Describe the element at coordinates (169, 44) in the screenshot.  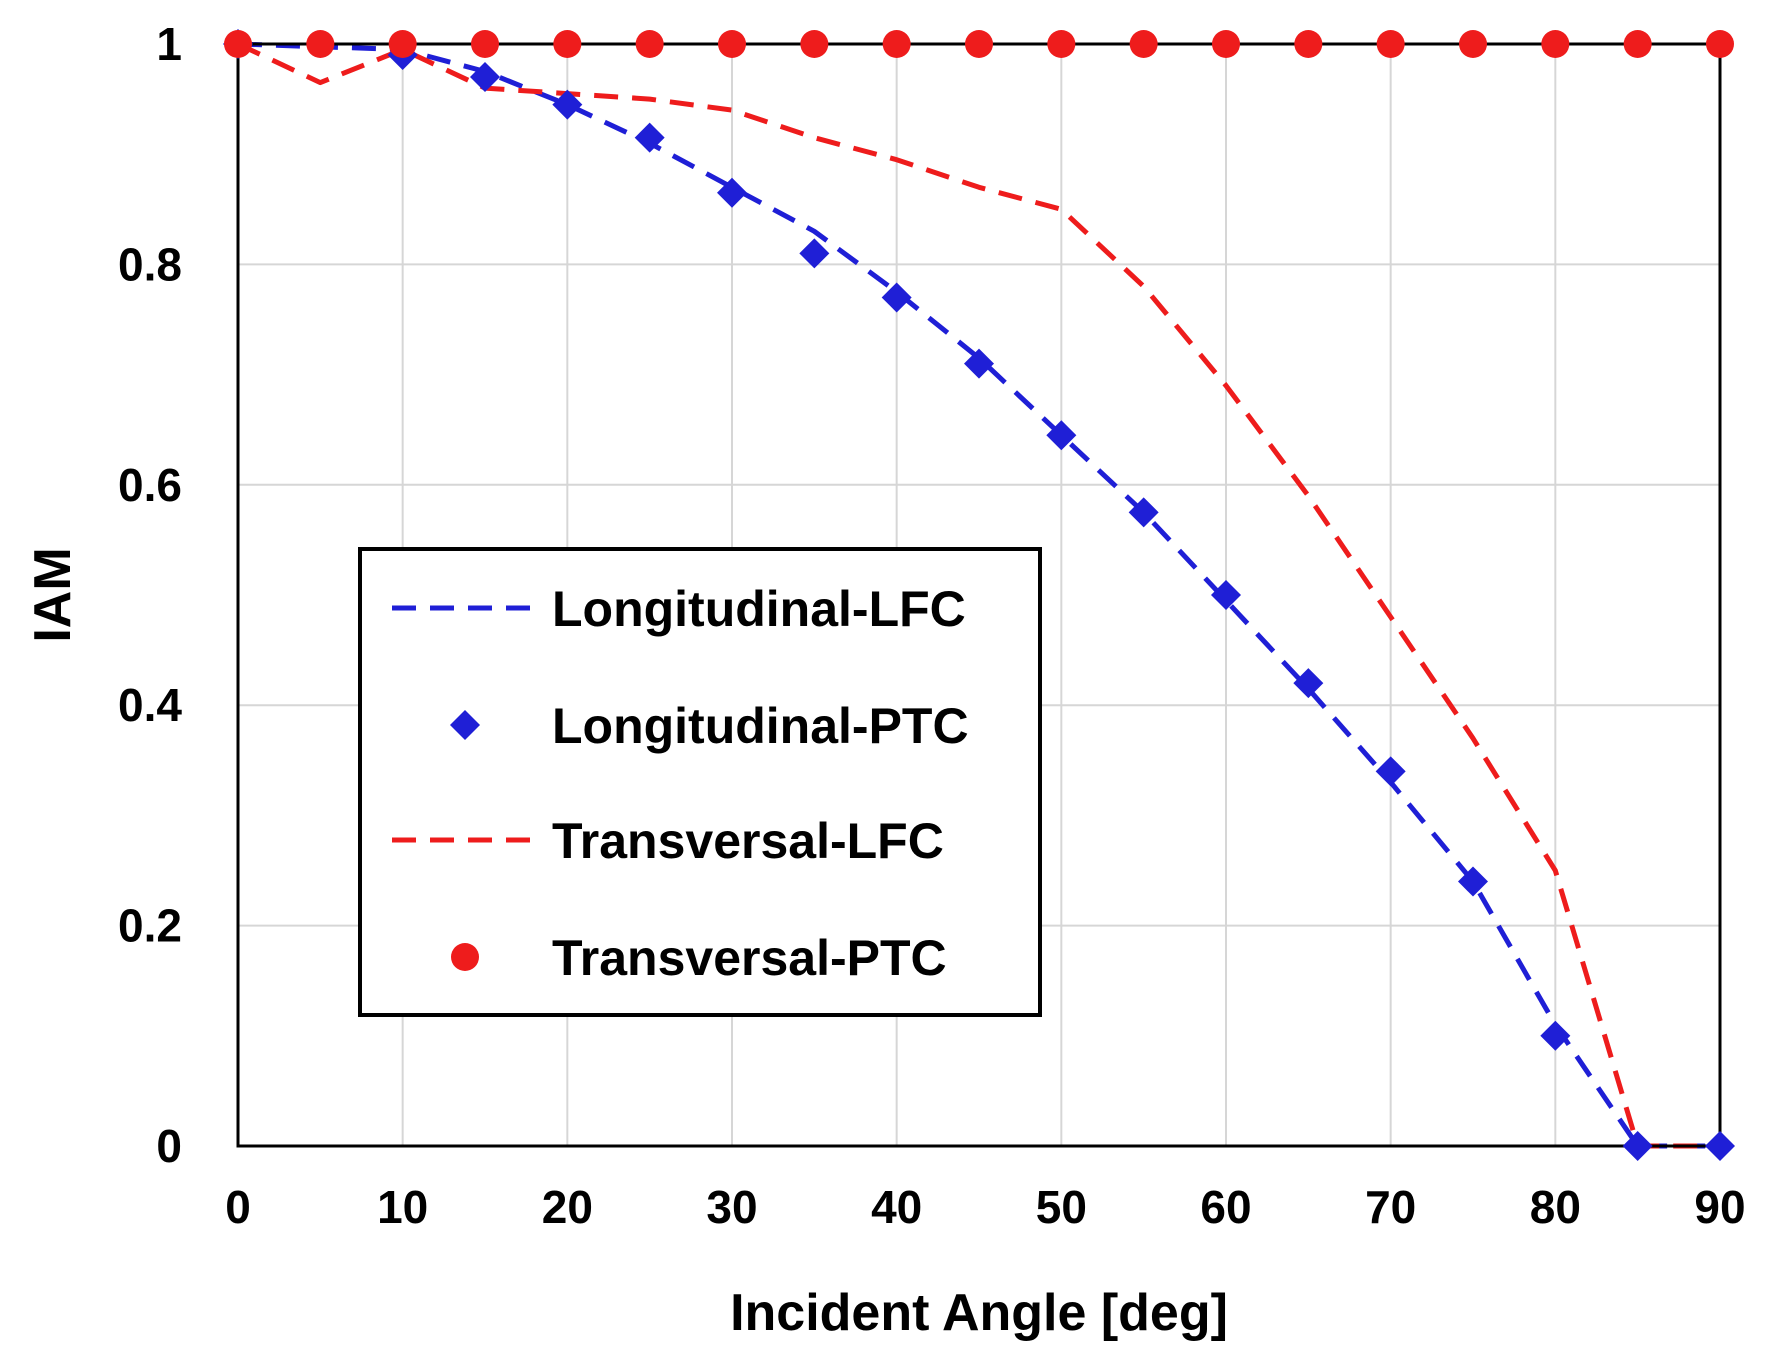
I see `y-tick-label: 1` at that location.